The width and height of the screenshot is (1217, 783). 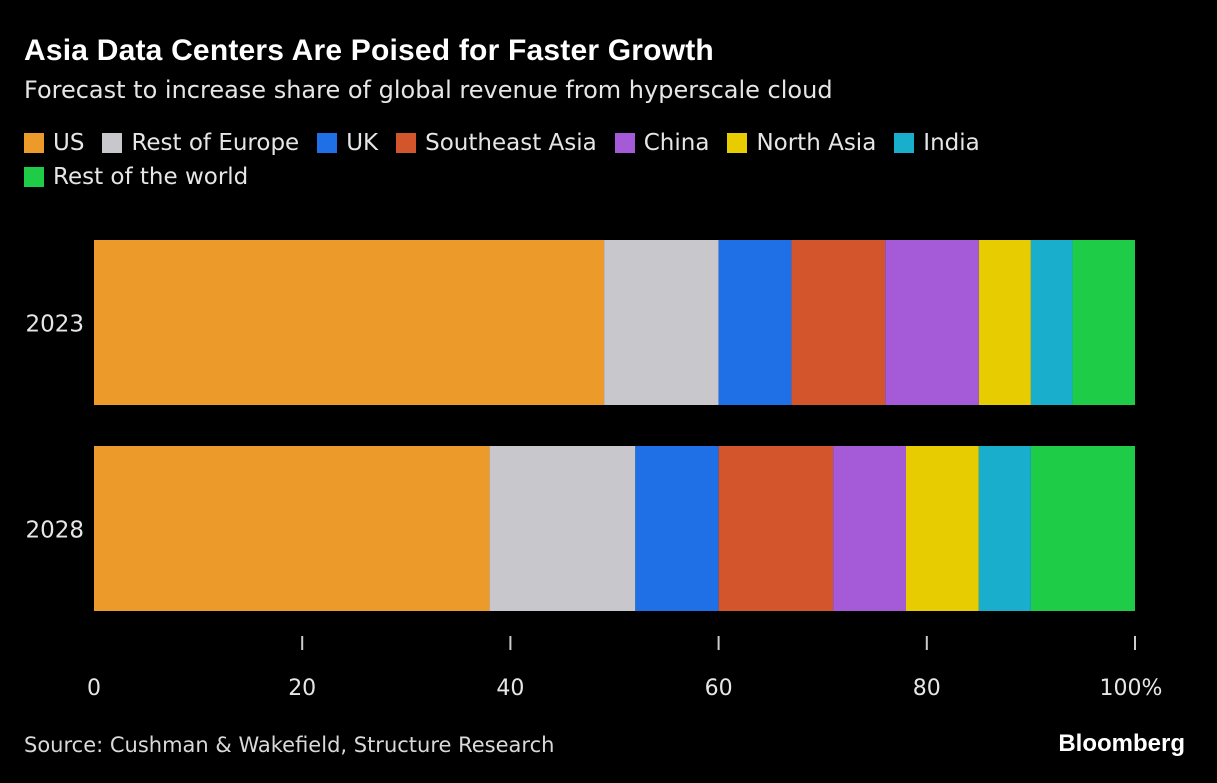 I want to click on legend-label: UK, so click(x=362, y=143).